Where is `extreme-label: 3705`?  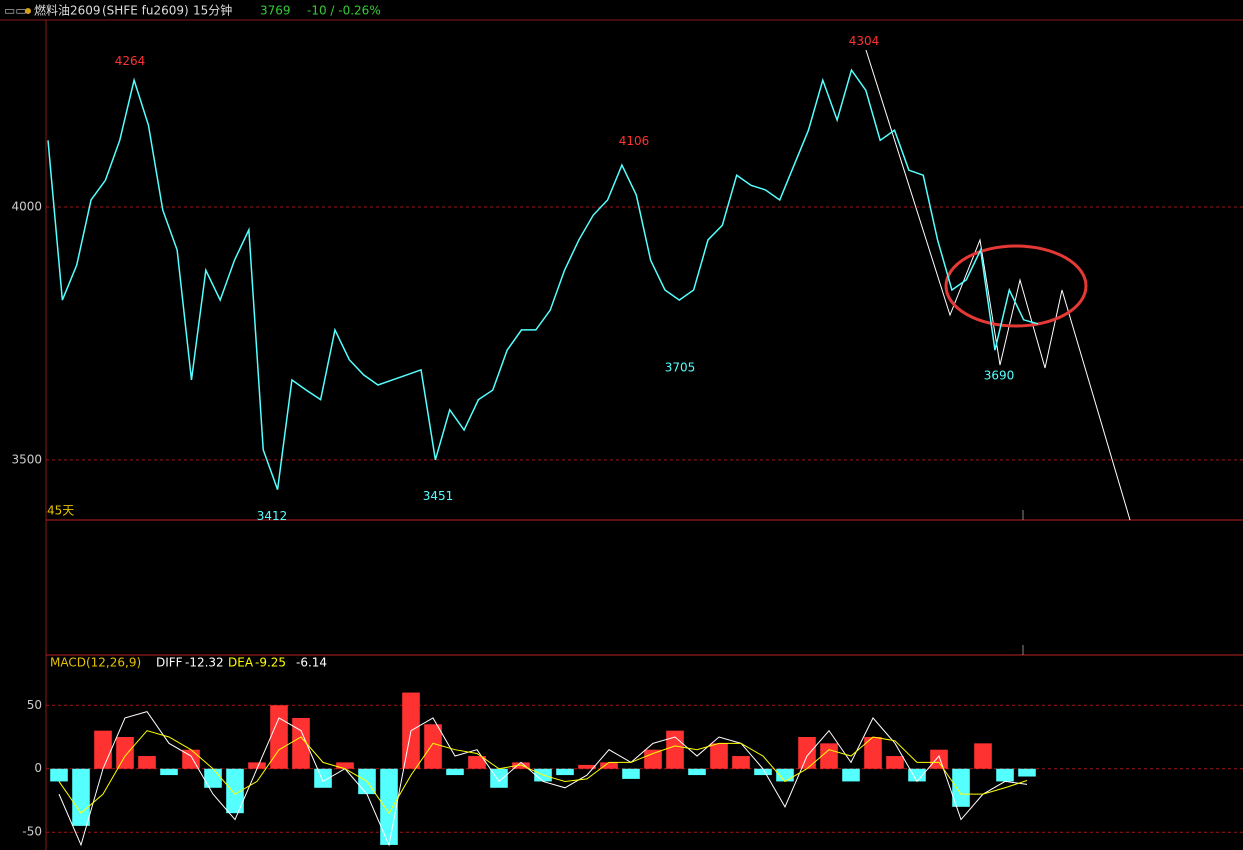 extreme-label: 3705 is located at coordinates (680, 368).